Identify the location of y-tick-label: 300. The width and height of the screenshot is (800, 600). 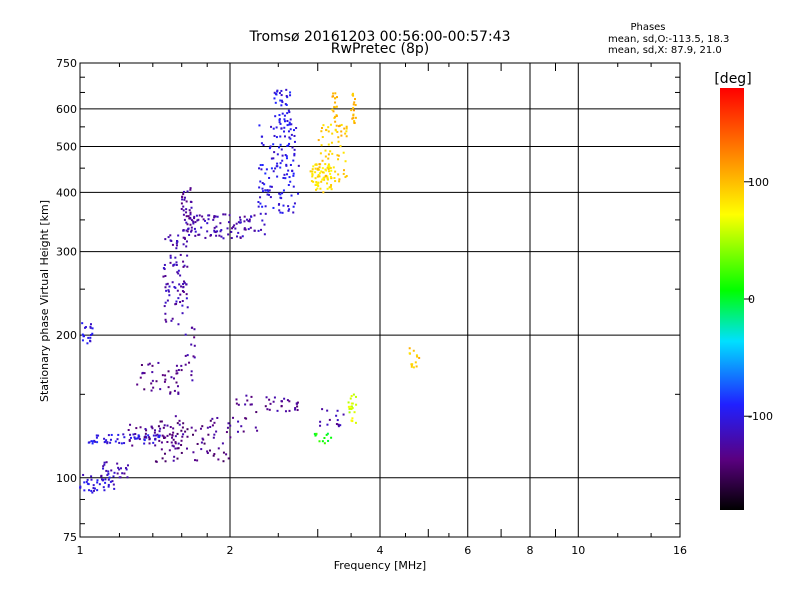
(66, 252).